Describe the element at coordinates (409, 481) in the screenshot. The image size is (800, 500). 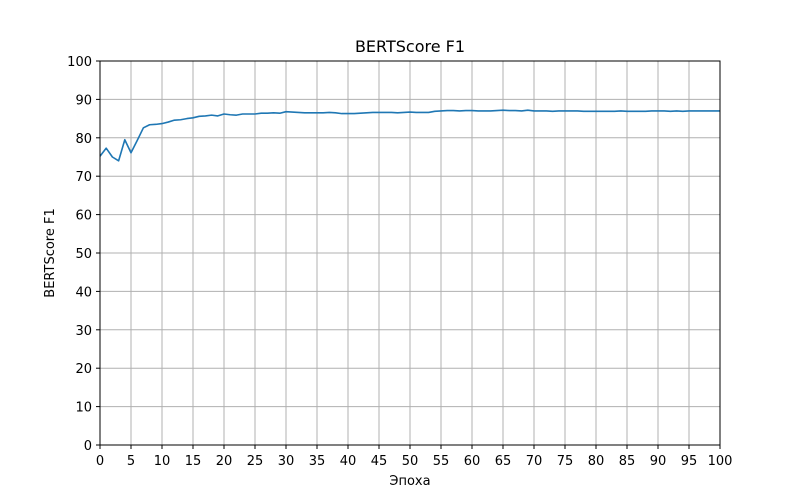
I see `x-axis-label: Эпоха` at that location.